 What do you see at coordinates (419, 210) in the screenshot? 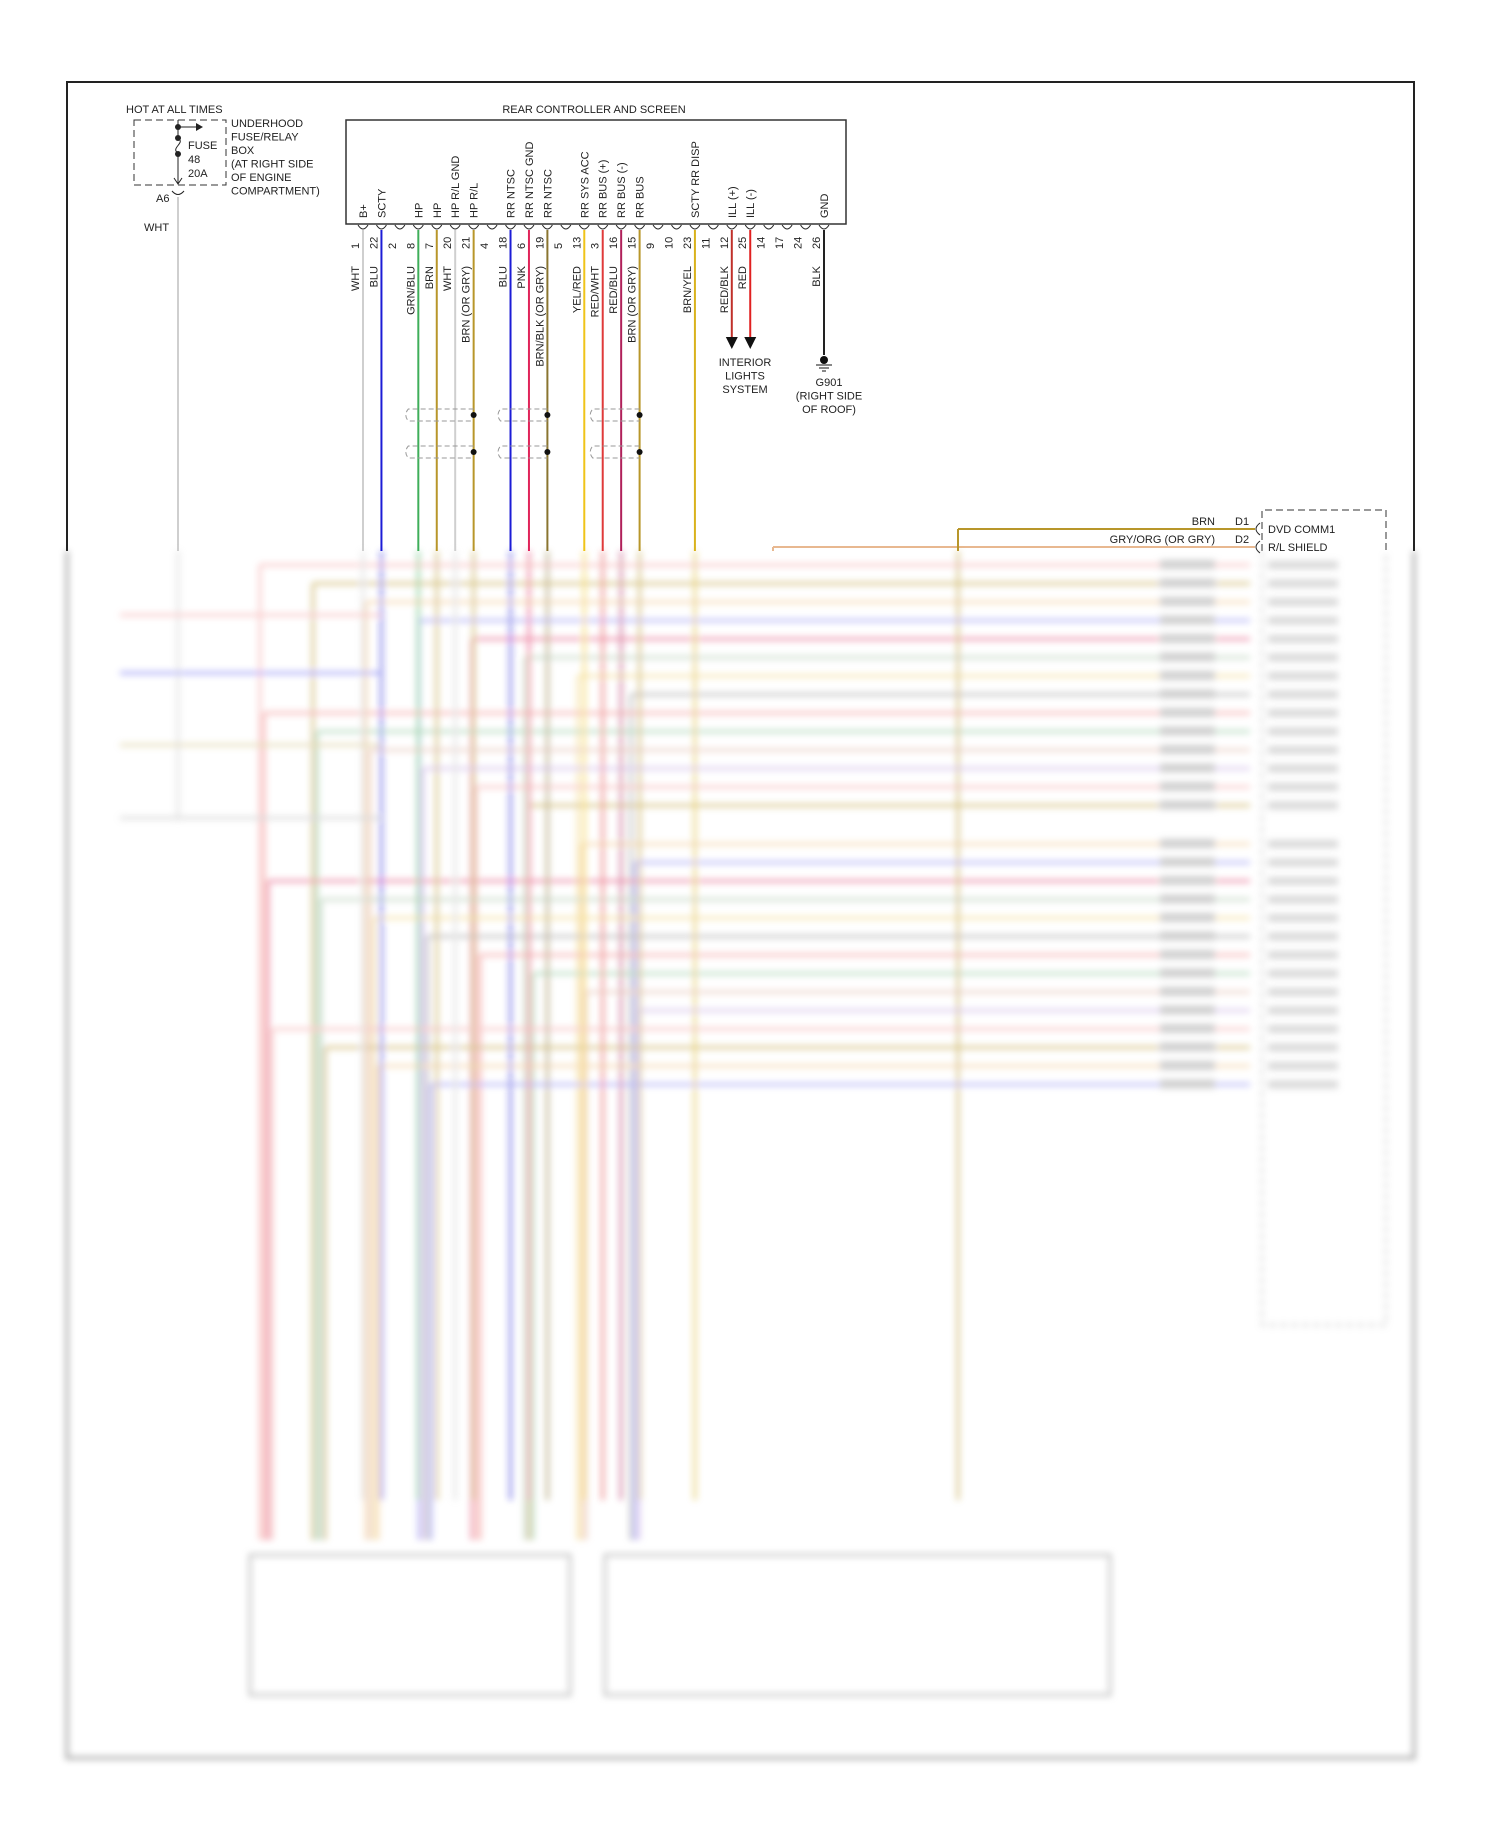
I see `pin-function-label: HP` at bounding box center [419, 210].